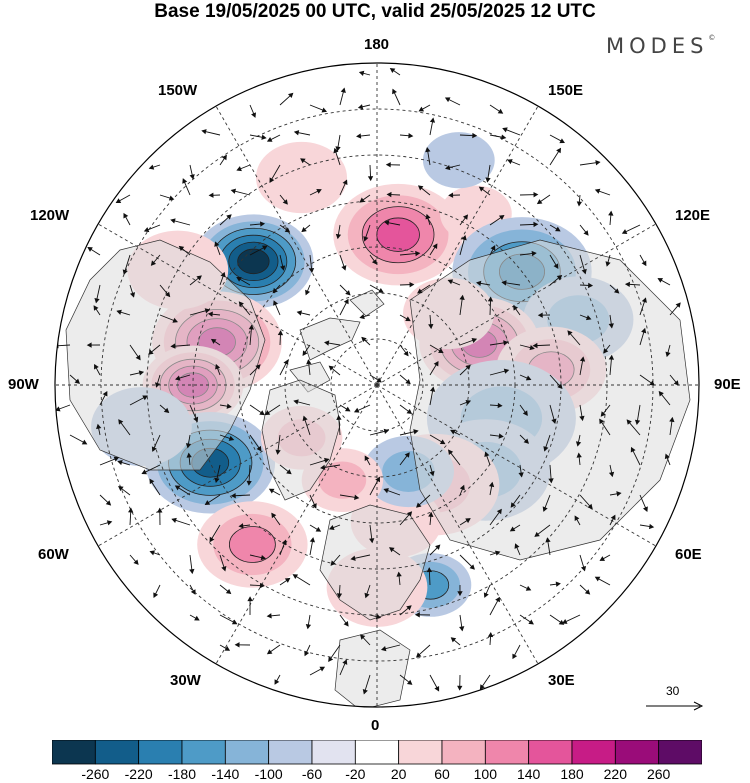  Describe the element at coordinates (225, 774) in the screenshot. I see `colorbar-tick: -140` at that location.